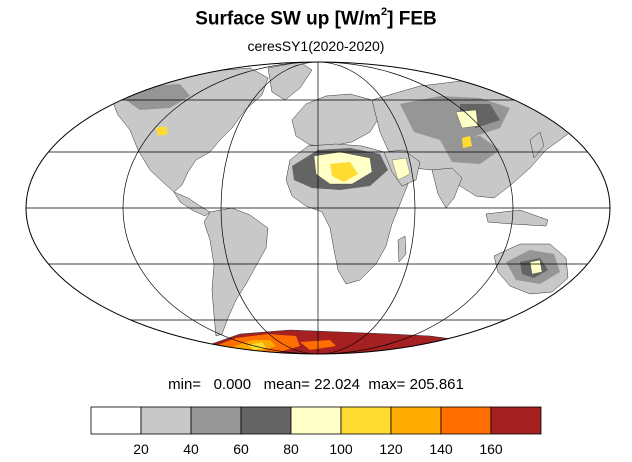 The height and width of the screenshot is (462, 632). I want to click on colorbar-label: 40, so click(191, 449).